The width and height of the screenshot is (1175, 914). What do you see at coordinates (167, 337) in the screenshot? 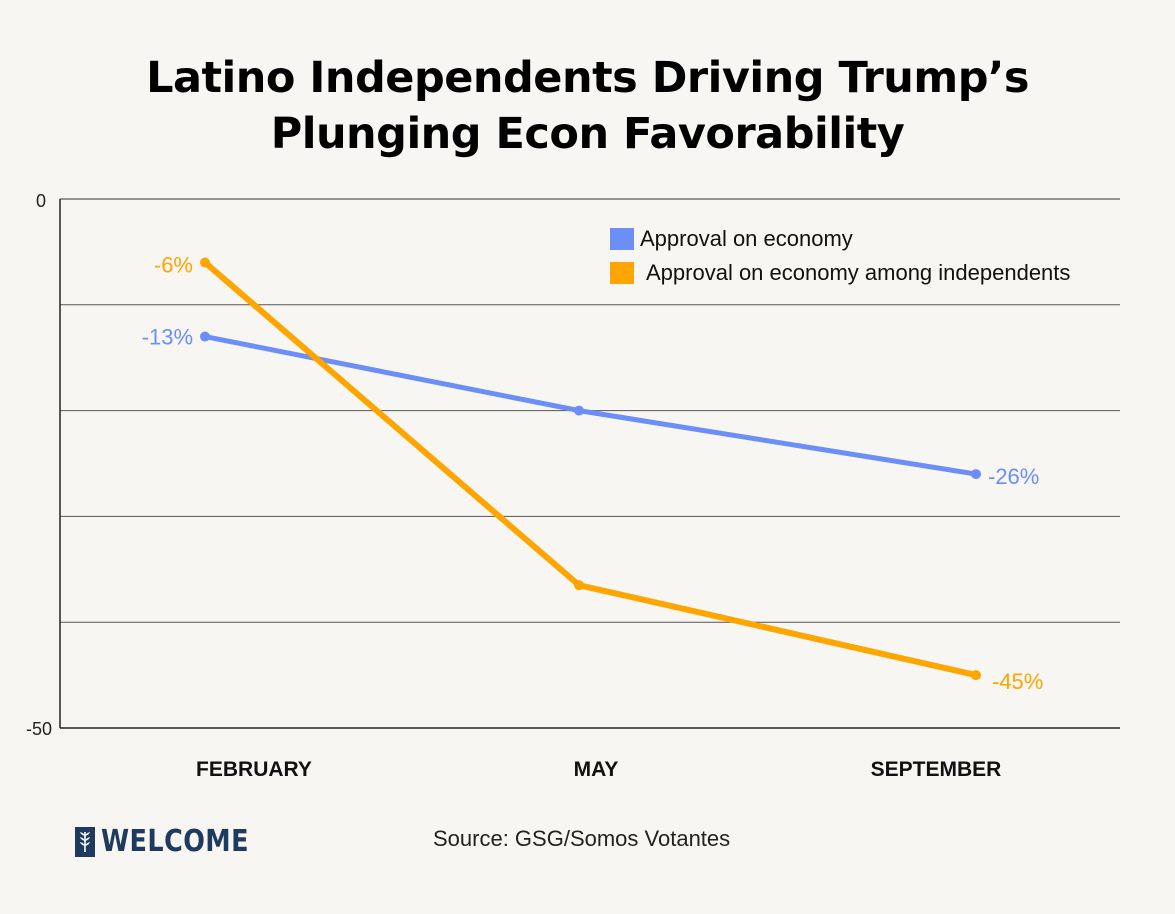
I see `data-label: -13%` at bounding box center [167, 337].